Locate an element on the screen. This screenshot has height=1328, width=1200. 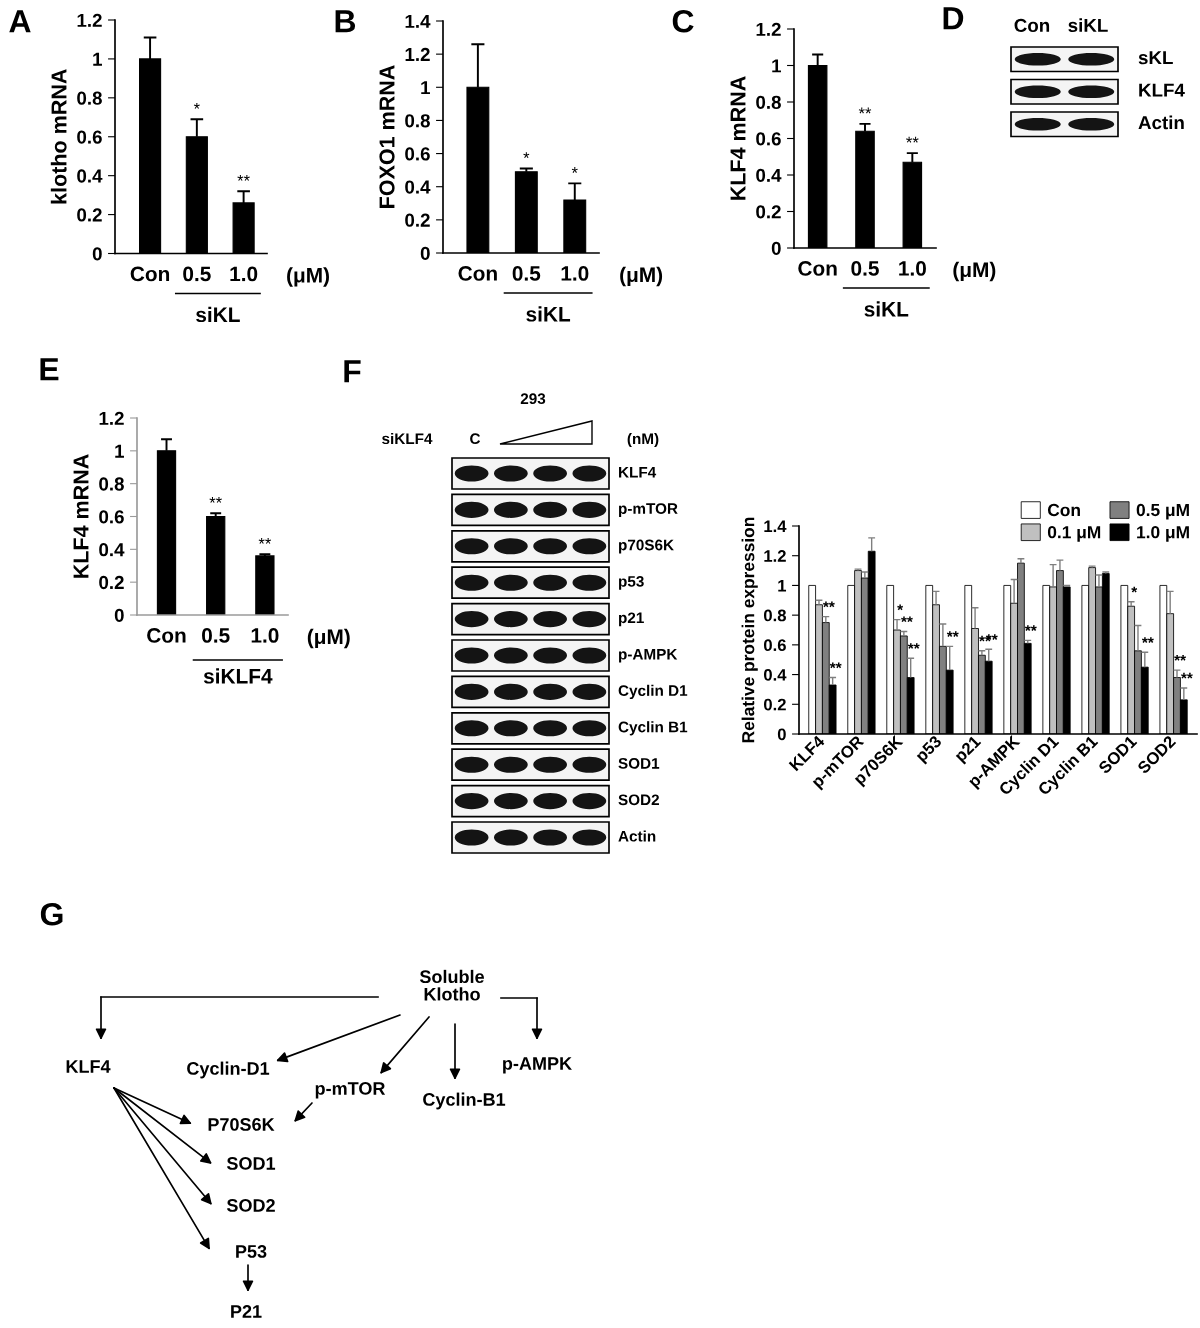
text: (nM) is located at coordinates (643, 440).